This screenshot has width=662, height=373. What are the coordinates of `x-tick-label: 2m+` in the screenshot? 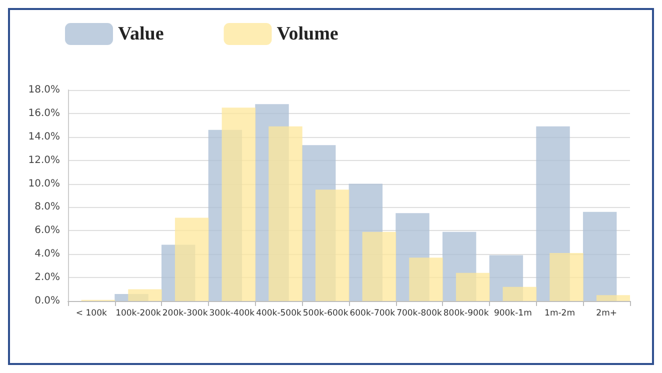 It's located at (606, 313).